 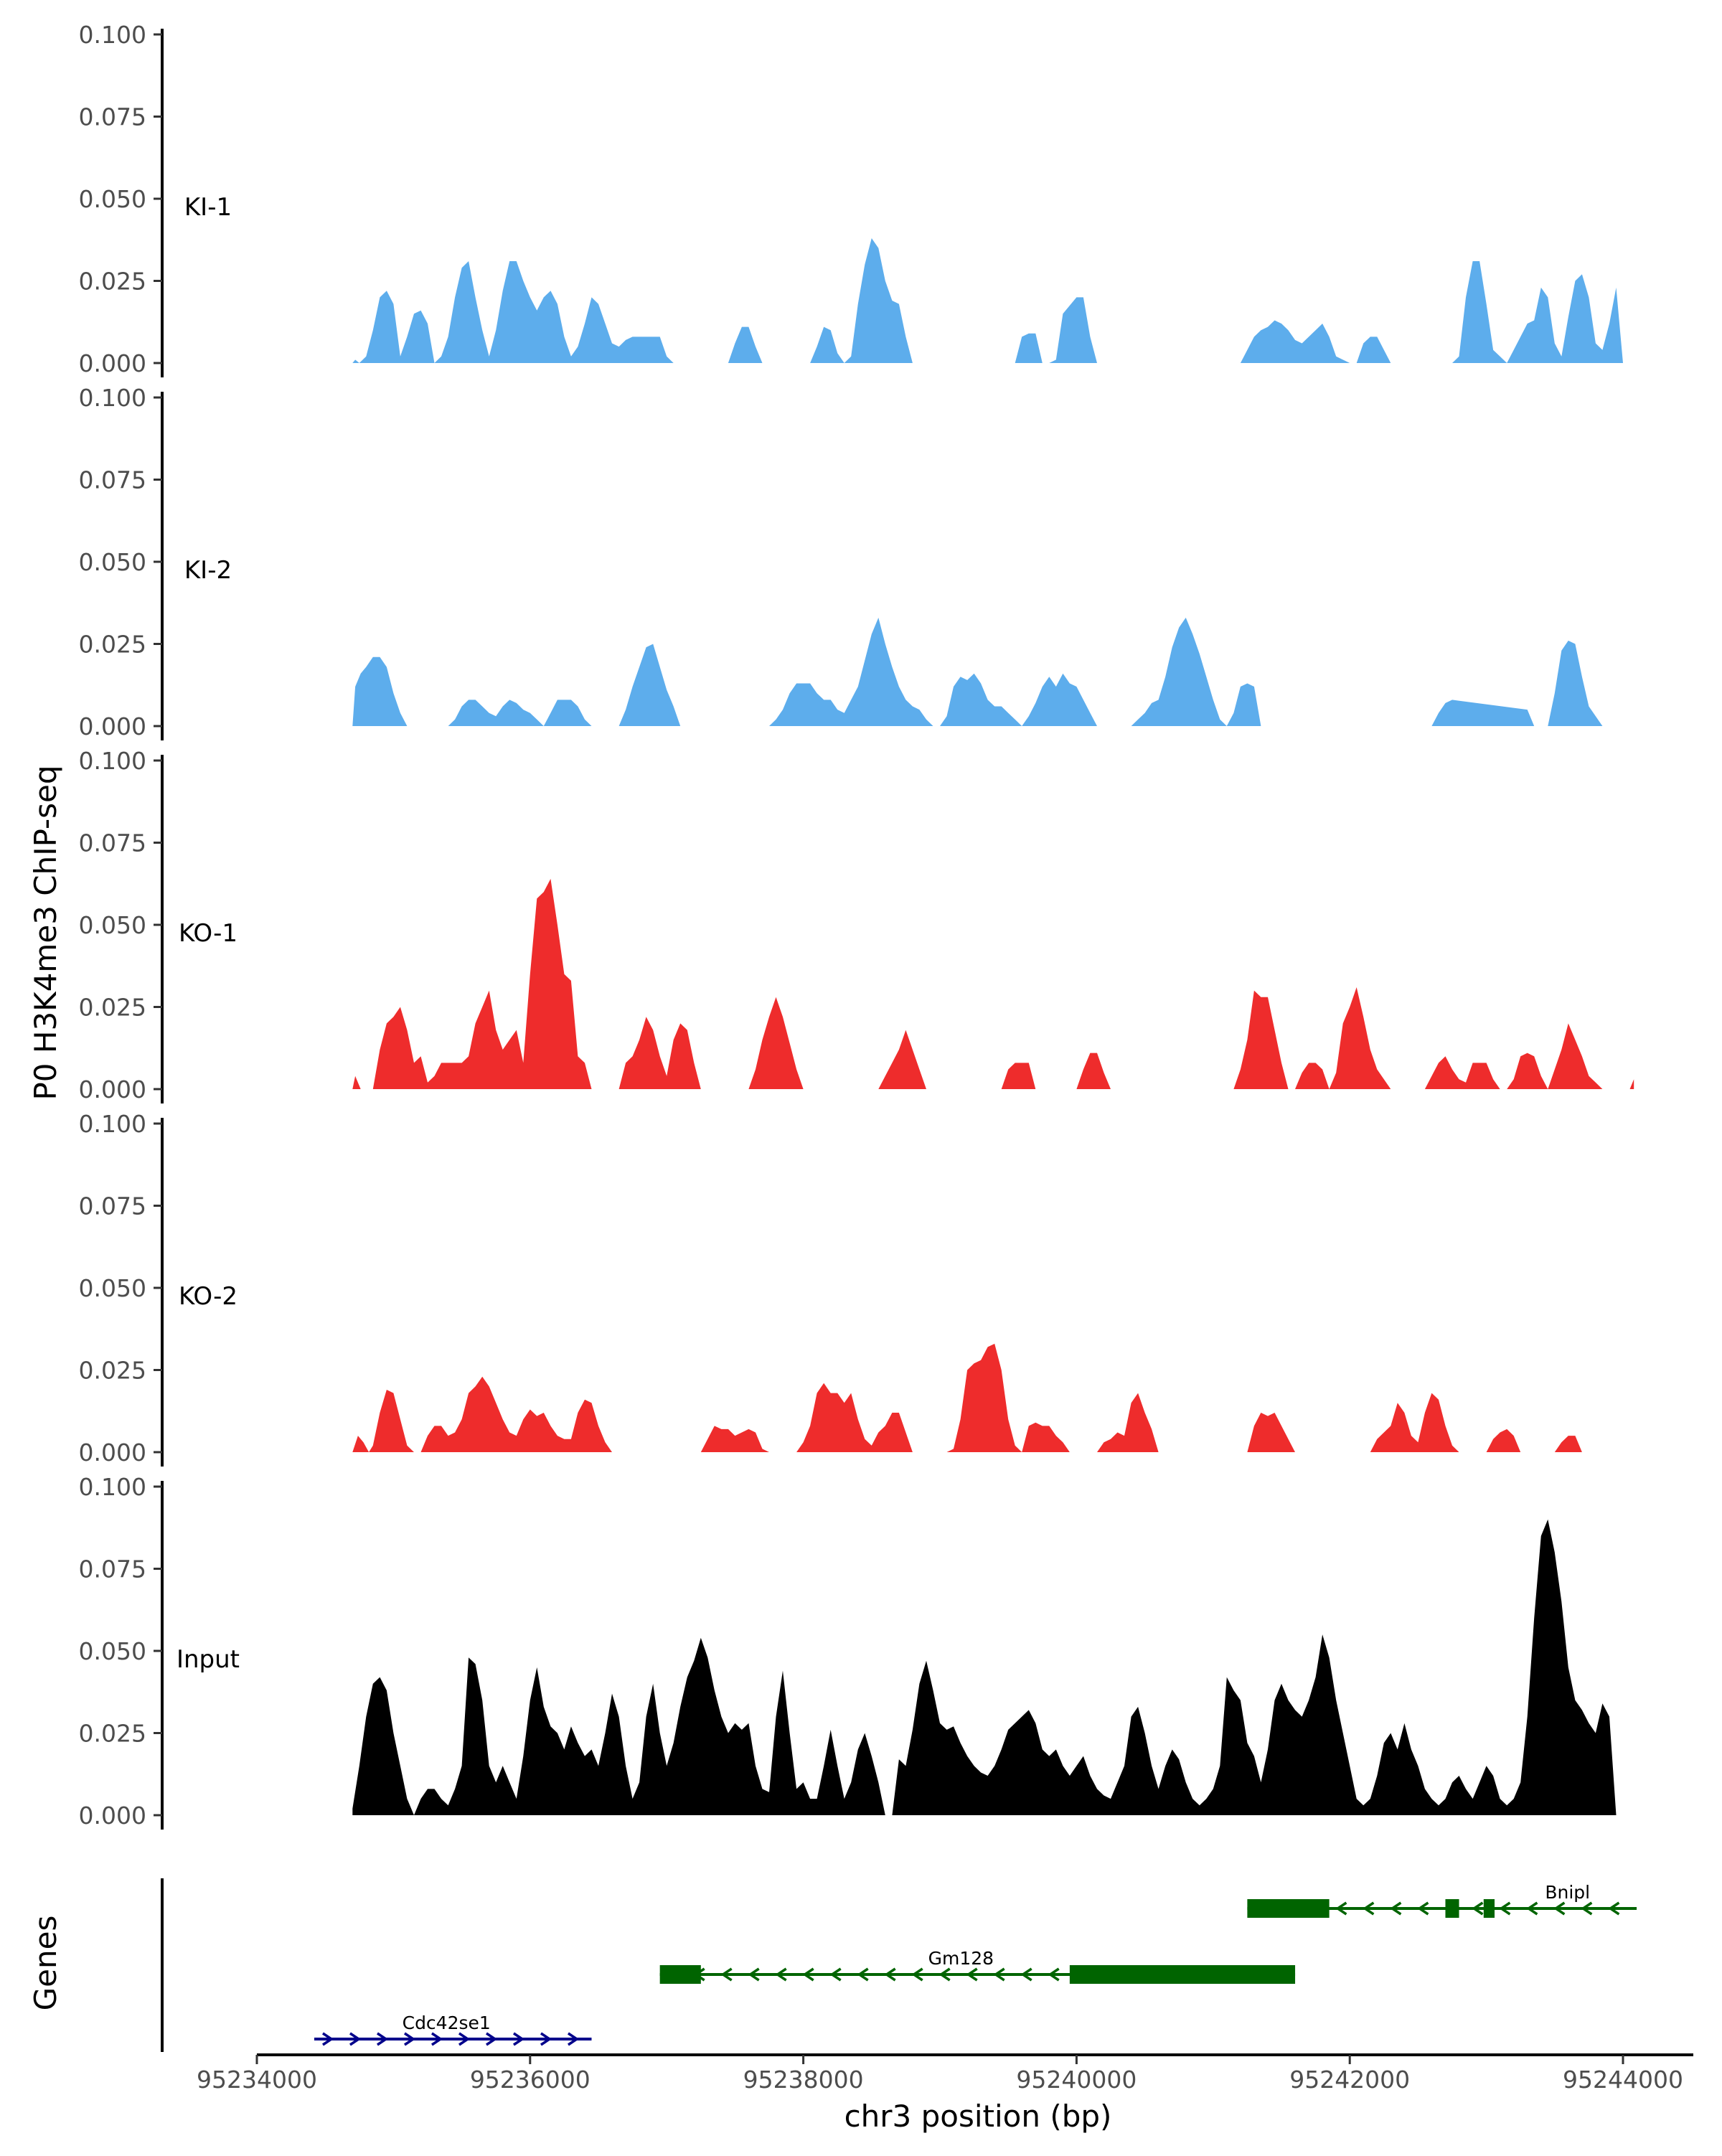 What do you see at coordinates (1623, 2080) in the screenshot?
I see `x-tick-label: 95244000` at bounding box center [1623, 2080].